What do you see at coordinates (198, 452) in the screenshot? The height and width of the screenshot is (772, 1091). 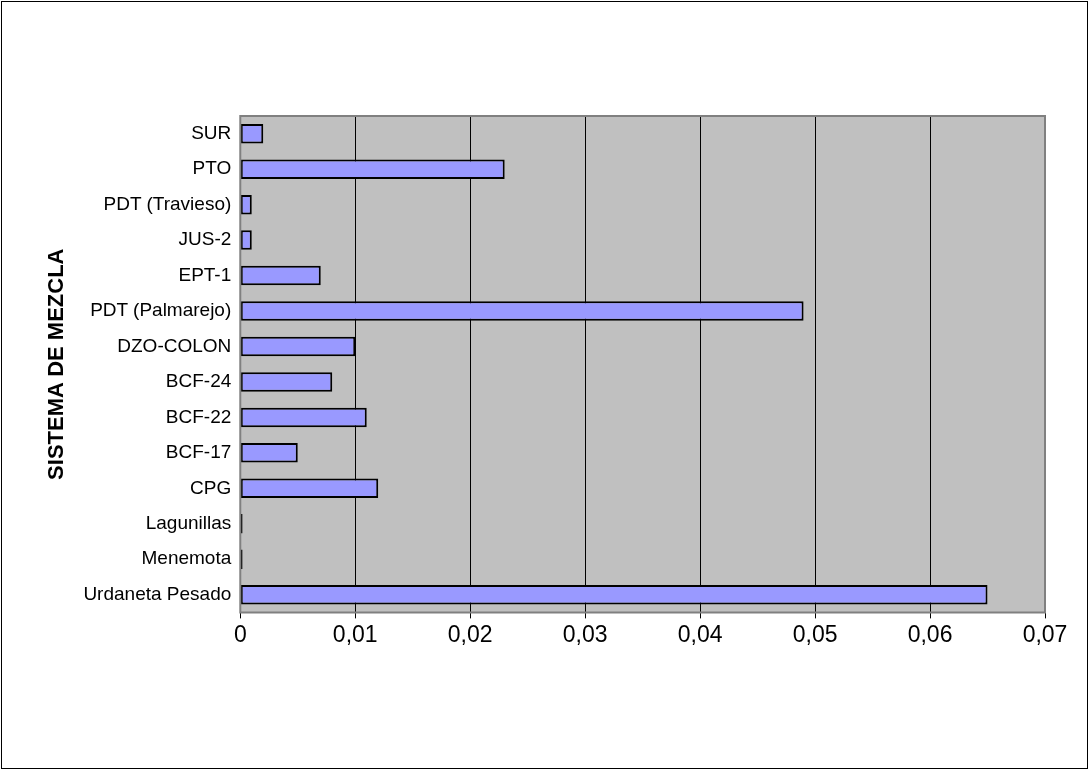 I see `y-tick-label: BCF-17` at bounding box center [198, 452].